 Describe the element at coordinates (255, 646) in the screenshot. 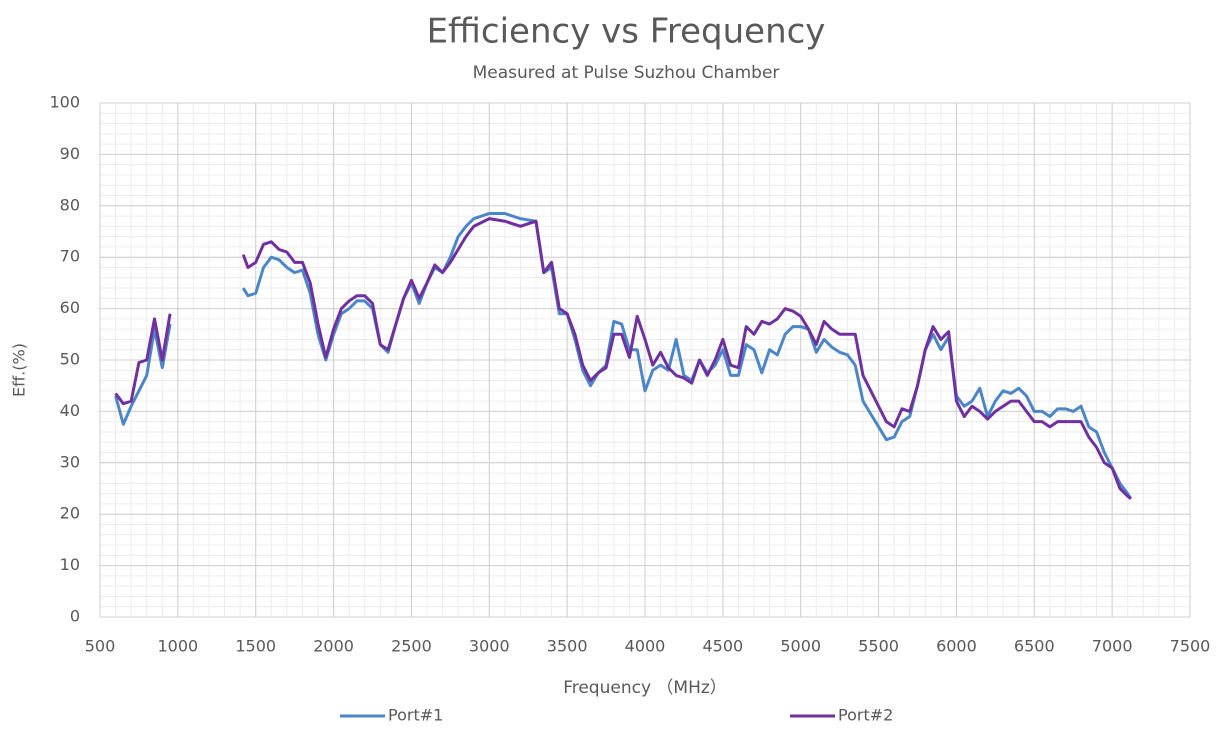

I see `x-tick-label: 1500` at that location.